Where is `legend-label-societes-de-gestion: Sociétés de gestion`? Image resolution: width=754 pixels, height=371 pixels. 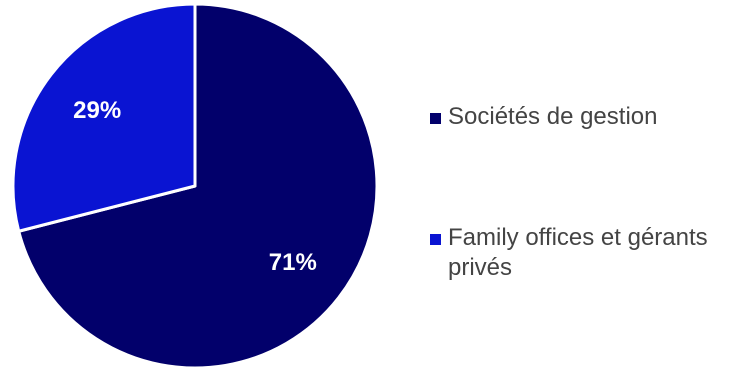
legend-label-societes-de-gestion: Sociétés de gestion is located at coordinates (553, 116).